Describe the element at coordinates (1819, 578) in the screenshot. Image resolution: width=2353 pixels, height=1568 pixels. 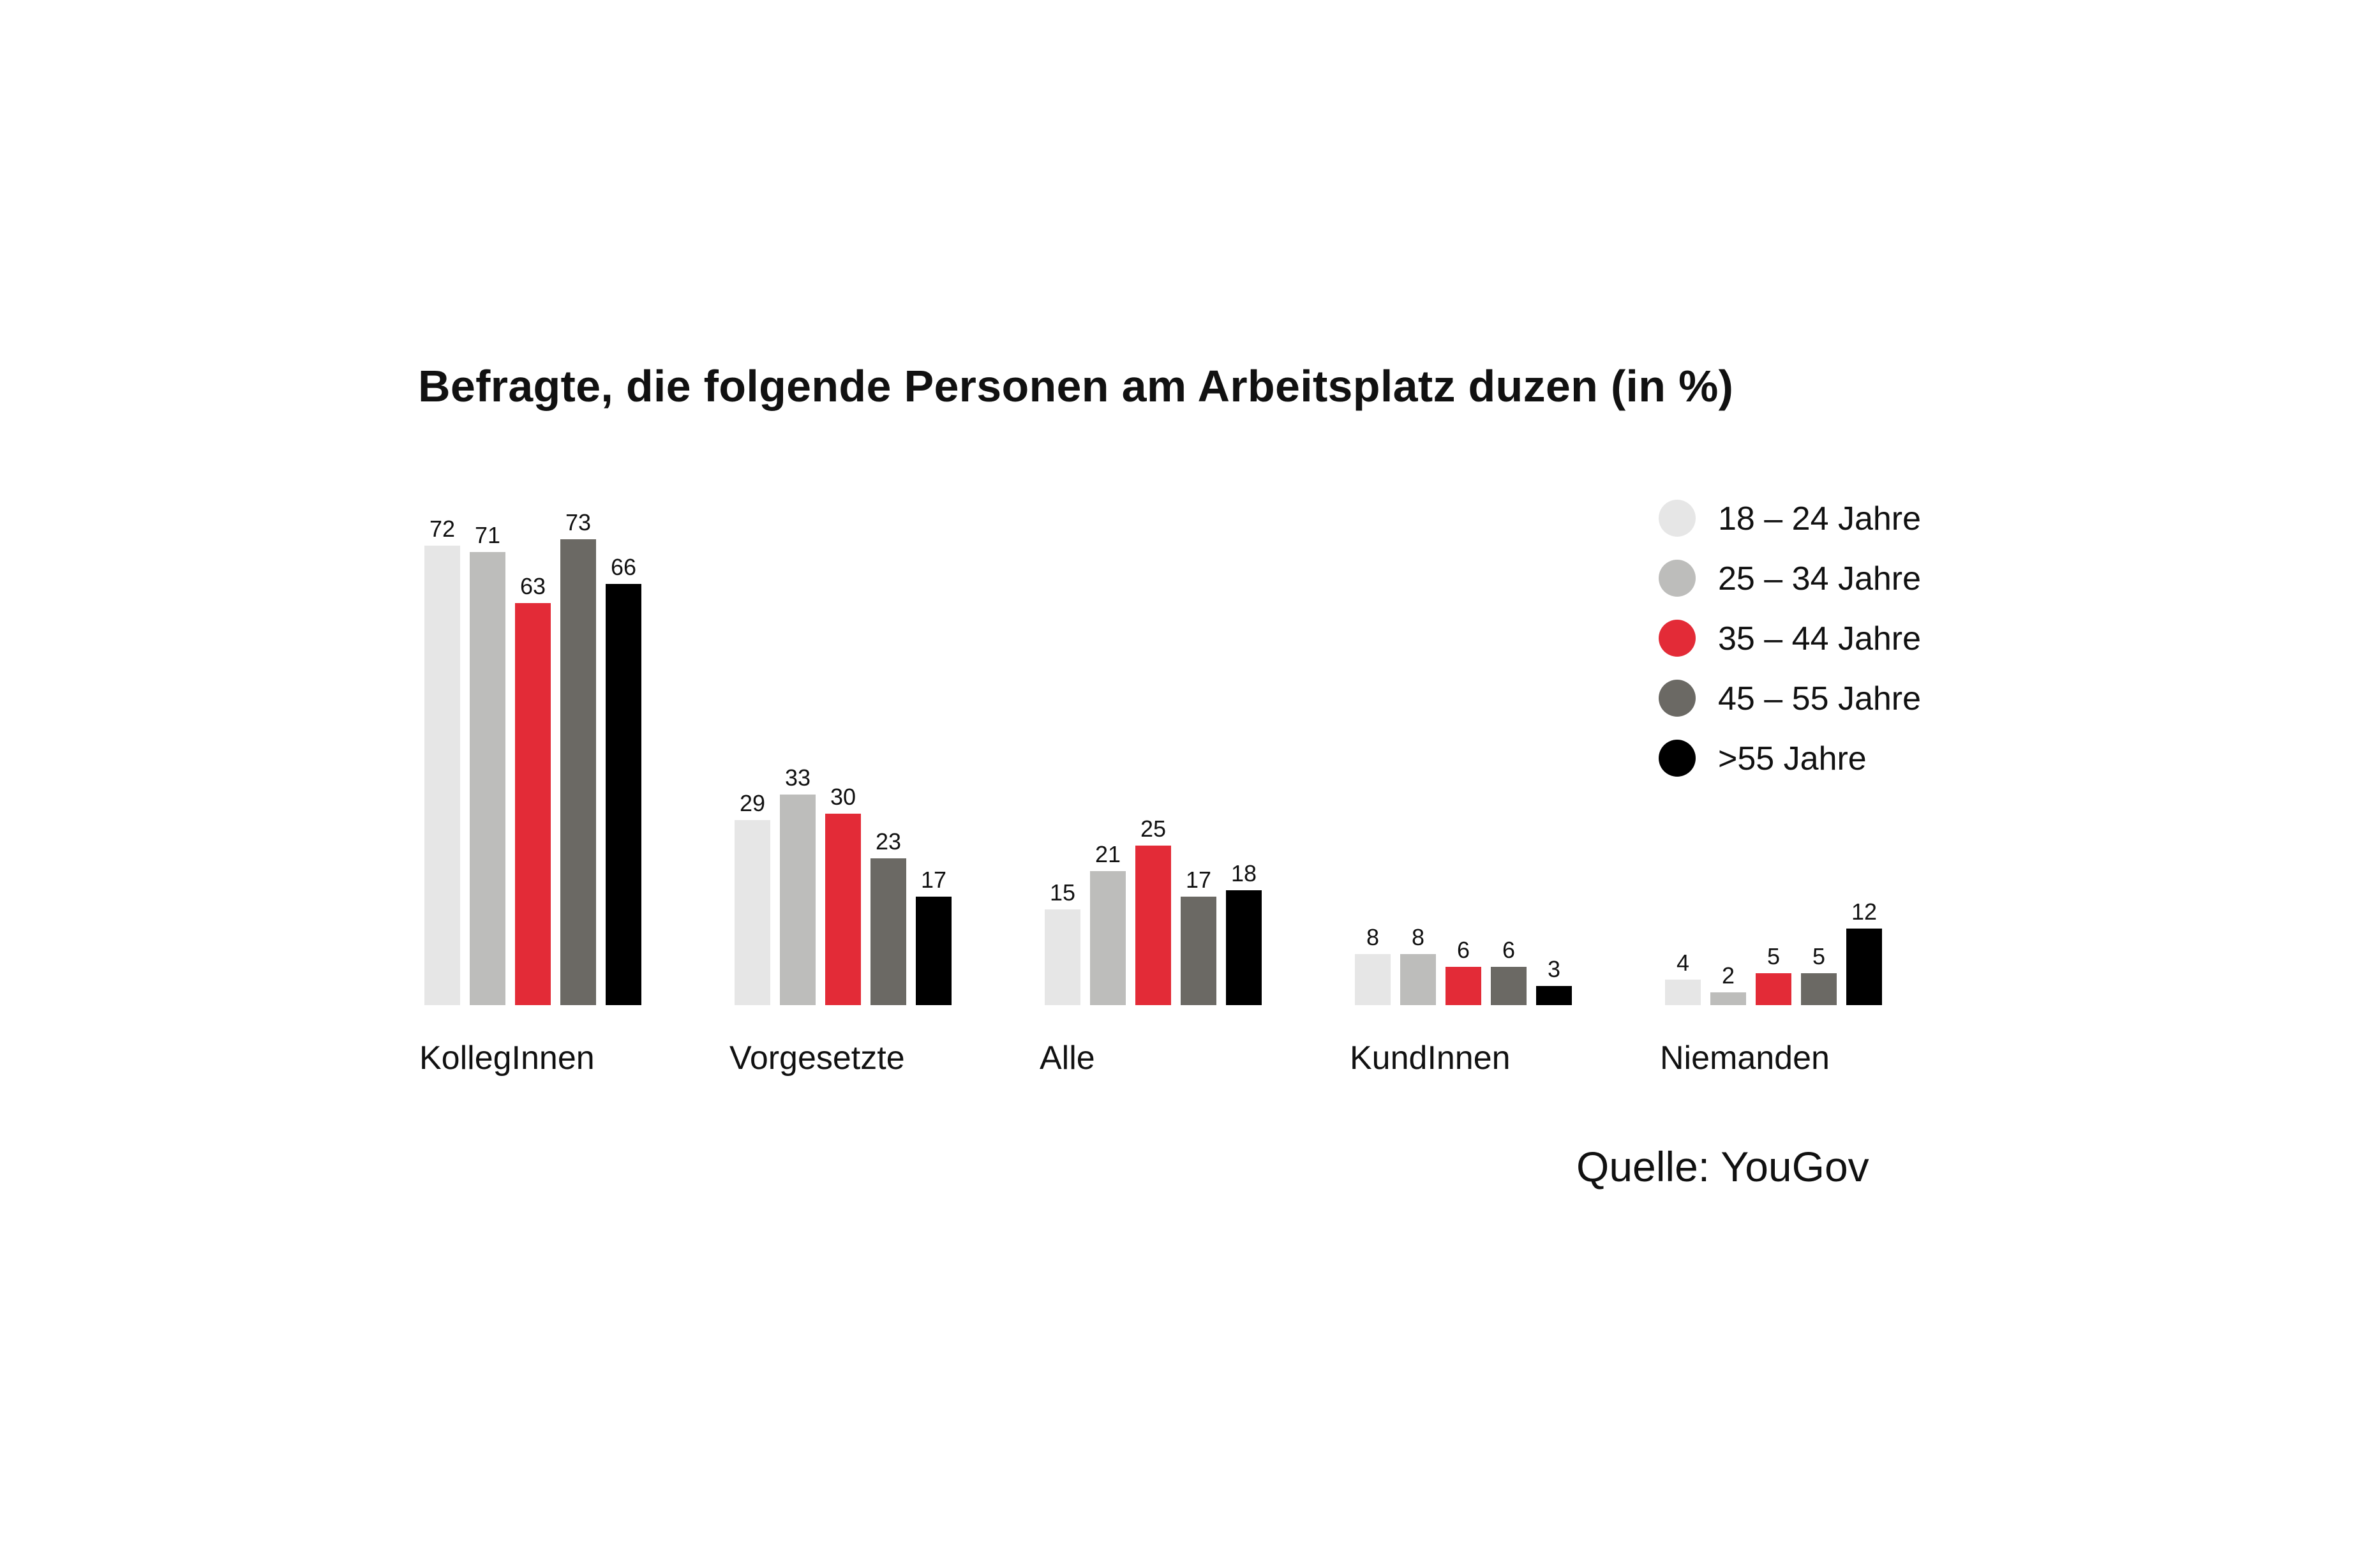
I see `legend-label: 25 – 34 Jahre` at that location.